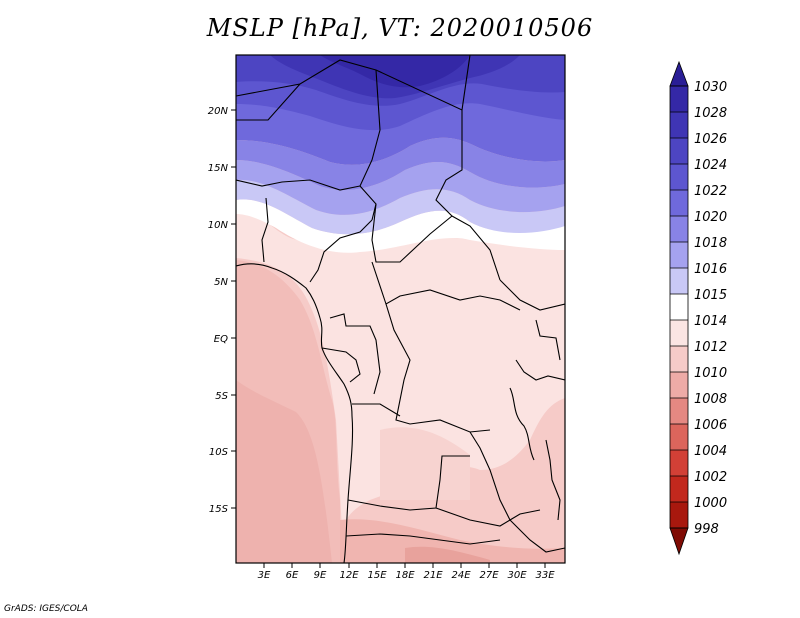  What do you see at coordinates (517, 575) in the screenshot?
I see `svg-text: 30E` at bounding box center [517, 575].